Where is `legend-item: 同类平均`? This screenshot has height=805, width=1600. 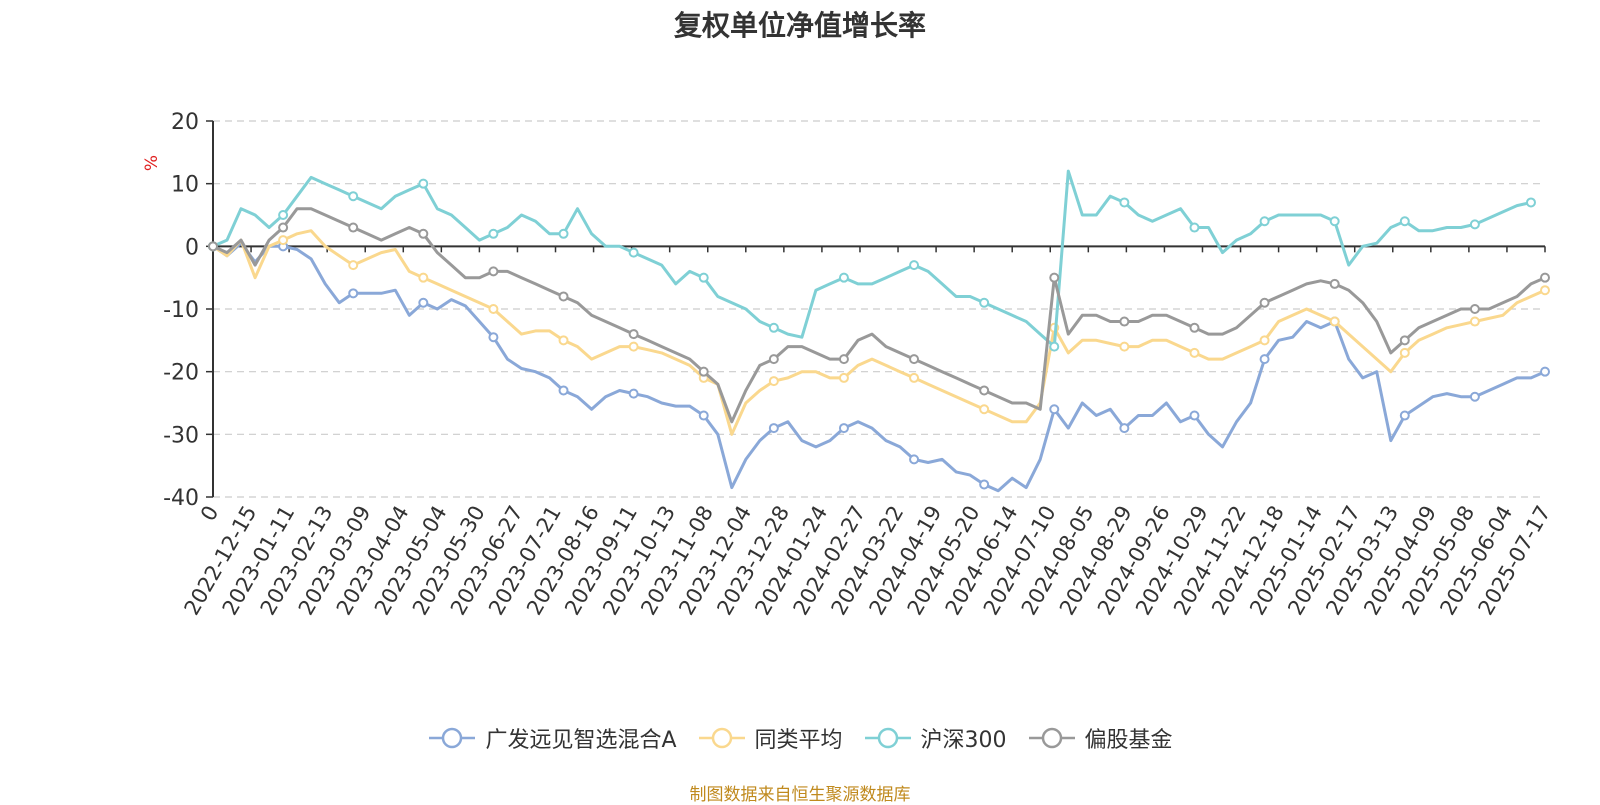
legend-item: 同类平均 is located at coordinates (770, 738).